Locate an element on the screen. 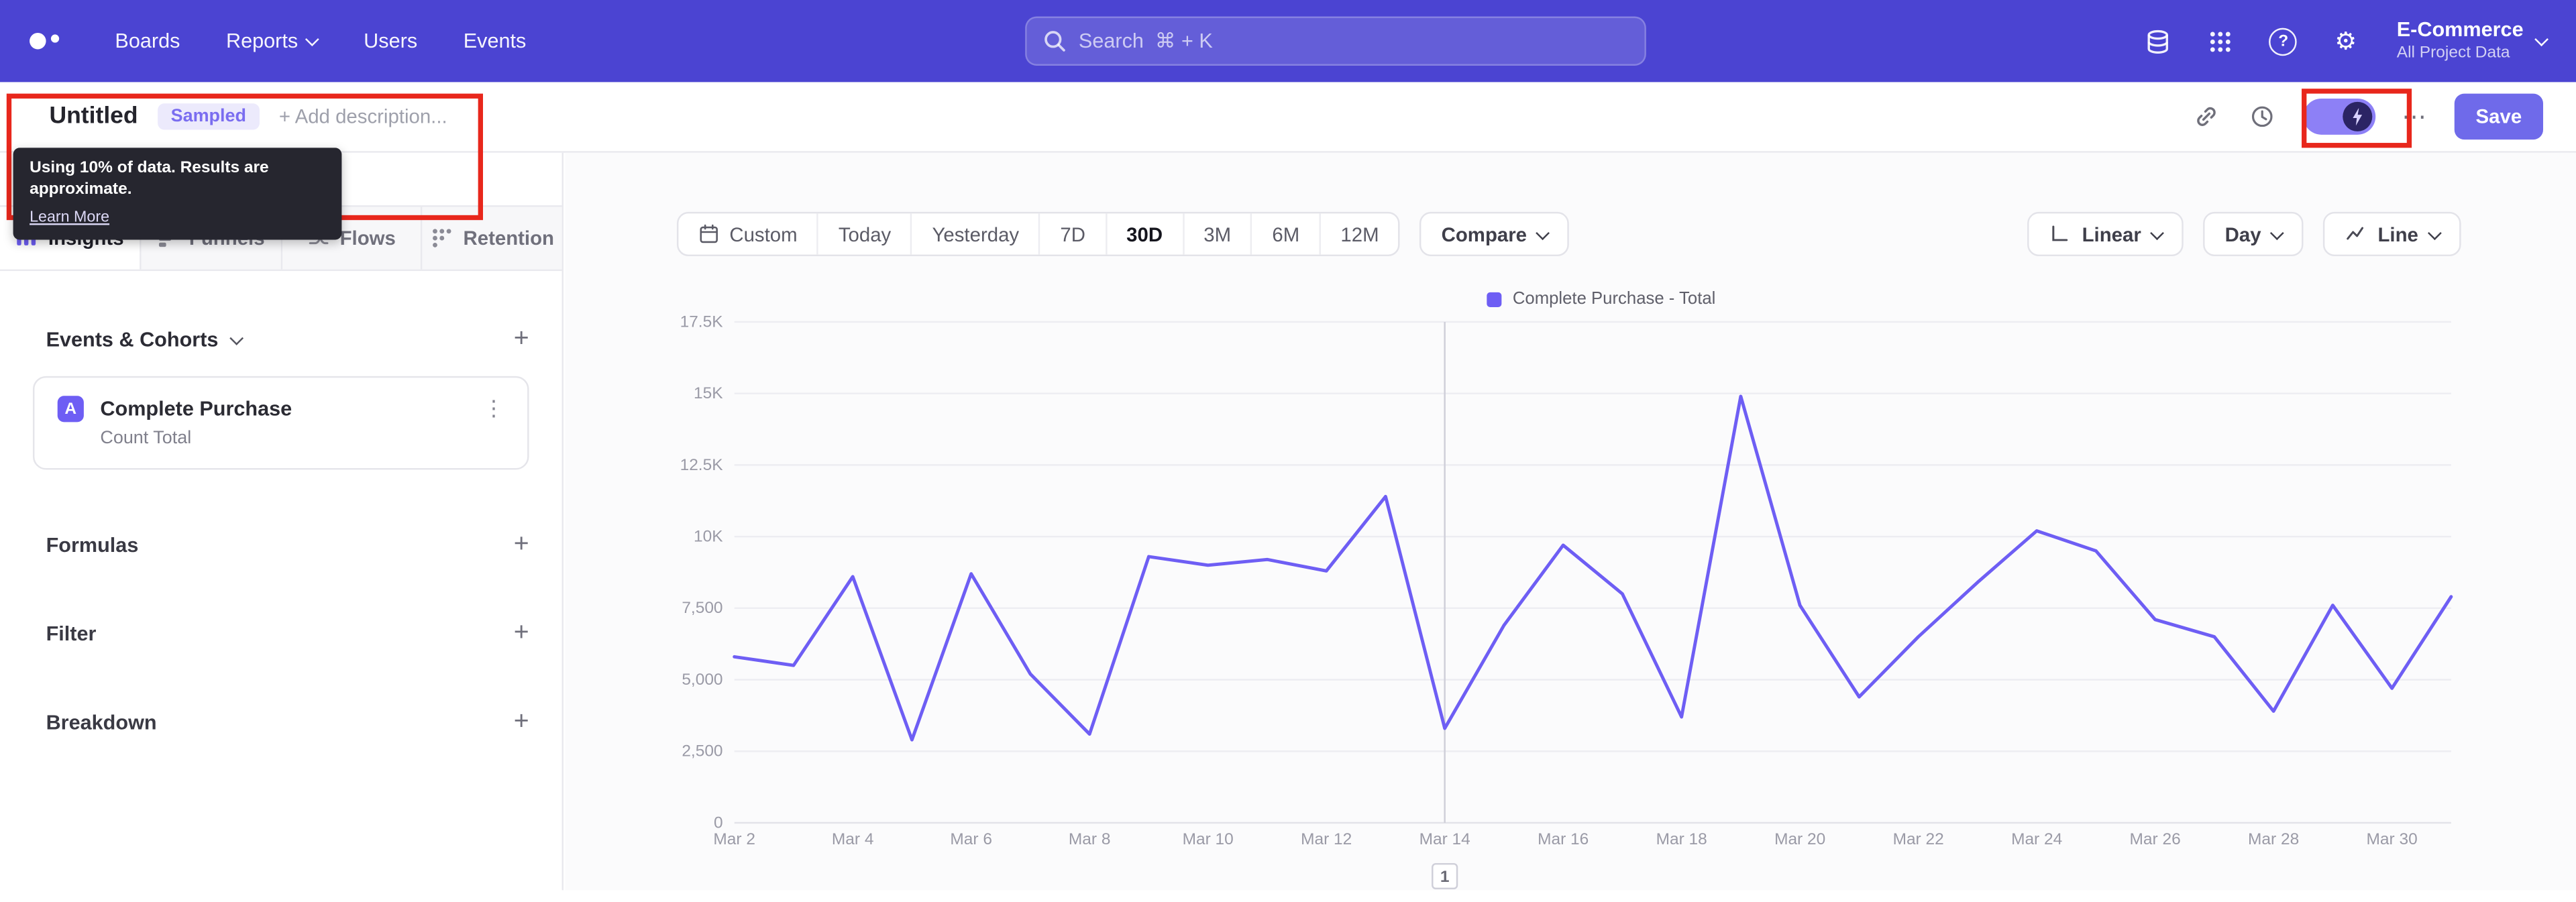  range-30d: 30D is located at coordinates (1145, 234).